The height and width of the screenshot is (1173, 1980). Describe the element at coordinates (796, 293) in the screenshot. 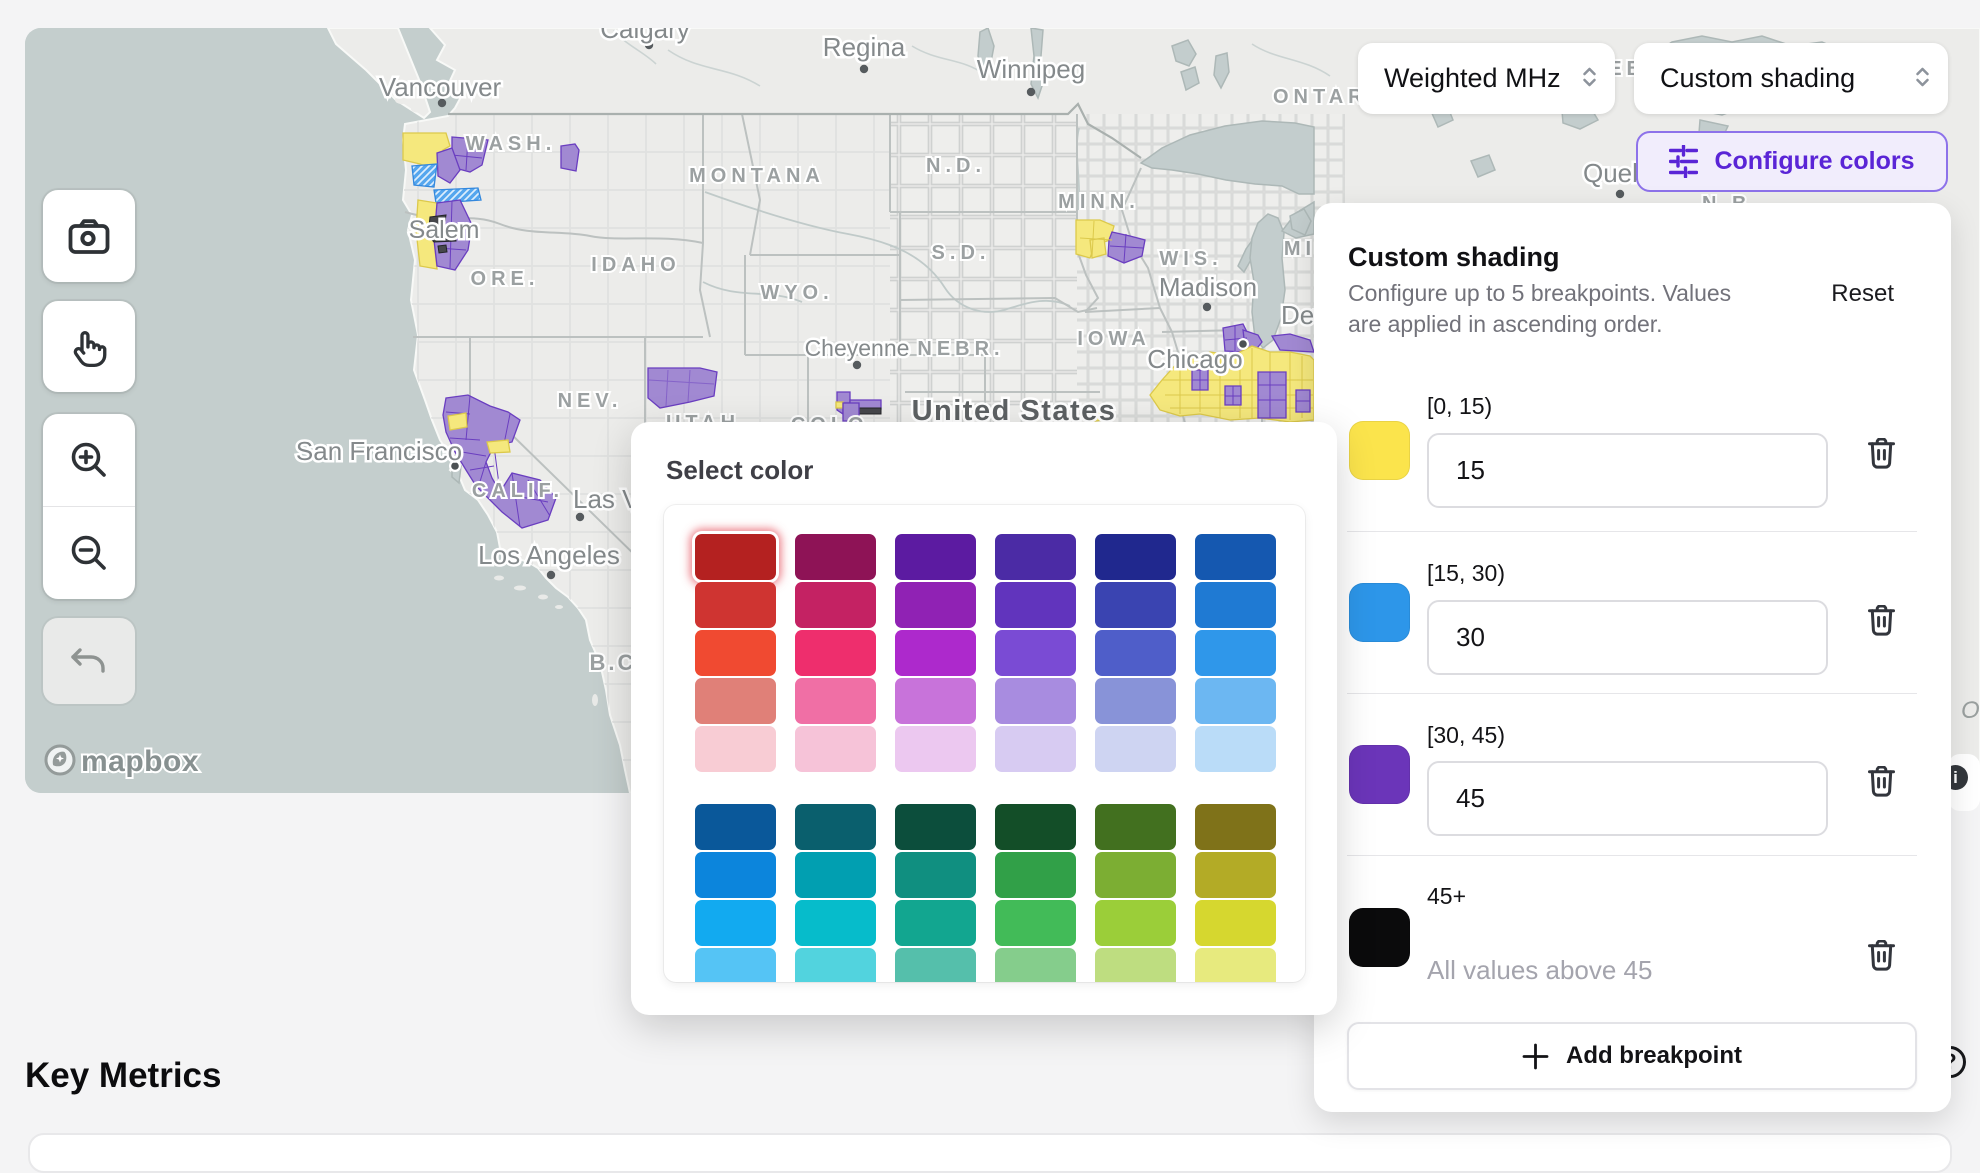

I see `svg-text: WYO.` at that location.